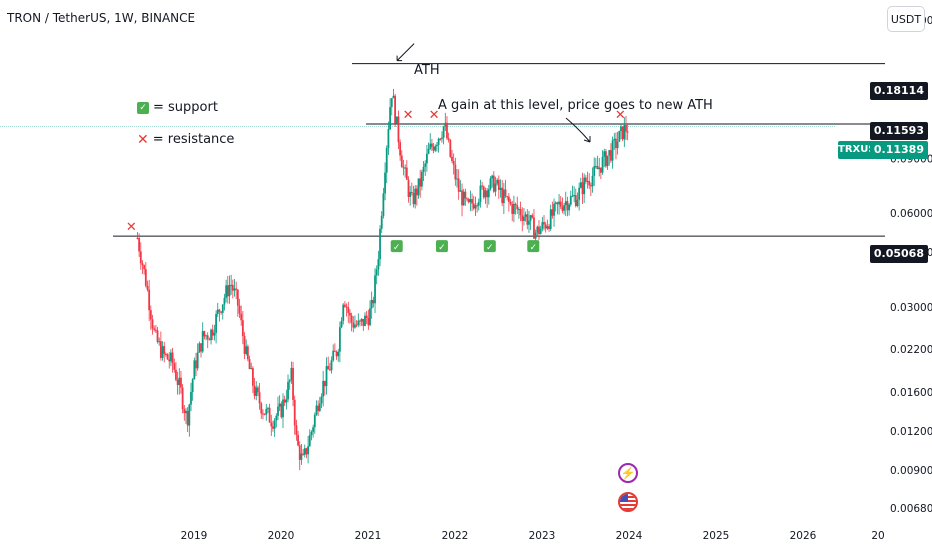  I want to click on y-tick-label: 0.01600, so click(911, 393).